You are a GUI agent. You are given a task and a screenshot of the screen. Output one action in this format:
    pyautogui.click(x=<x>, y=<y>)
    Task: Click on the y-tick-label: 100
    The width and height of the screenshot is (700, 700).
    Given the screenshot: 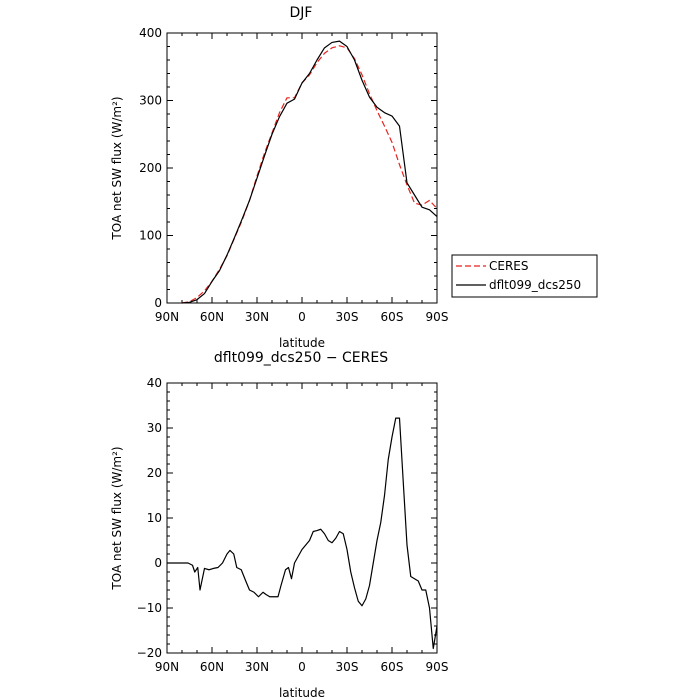 What is the action you would take?
    pyautogui.click(x=150, y=236)
    